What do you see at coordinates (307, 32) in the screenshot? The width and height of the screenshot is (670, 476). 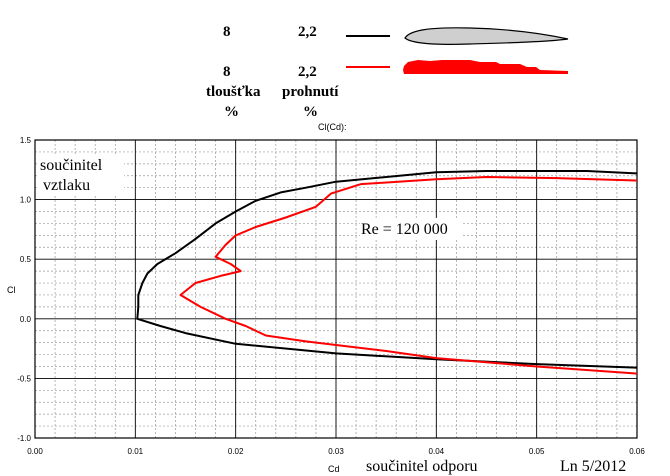 I see `row1-camber: 2,2` at bounding box center [307, 32].